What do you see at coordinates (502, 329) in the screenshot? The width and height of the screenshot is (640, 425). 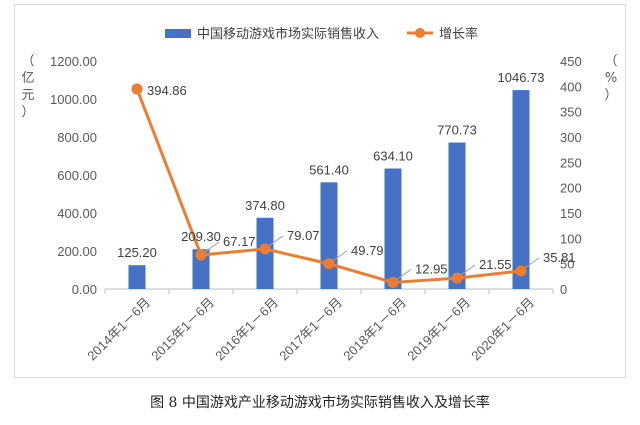 I see `x-tick-label: 2020年1－6月` at bounding box center [502, 329].